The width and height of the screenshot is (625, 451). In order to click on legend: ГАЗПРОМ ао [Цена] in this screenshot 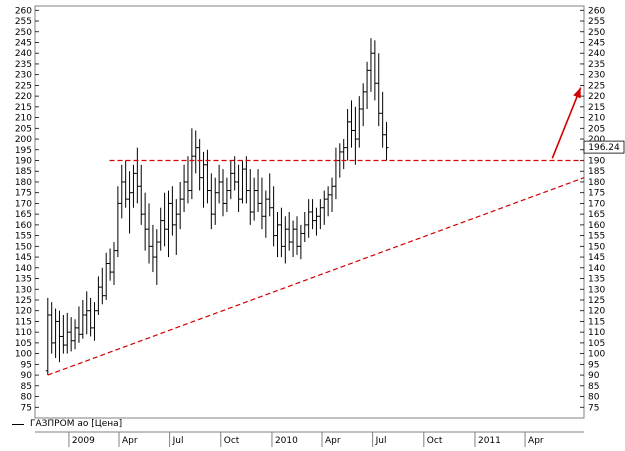, I will do `click(67, 424)`.